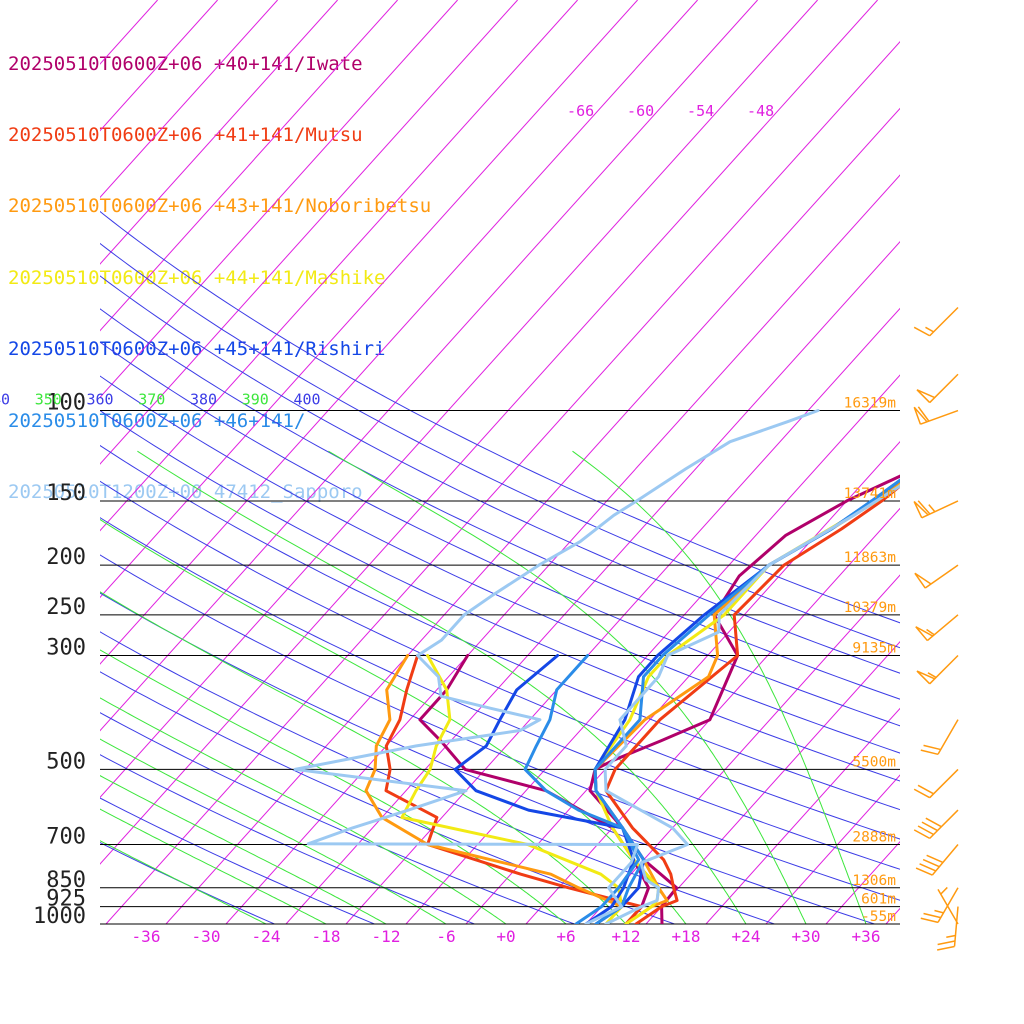 This screenshot has width=1024, height=1024. What do you see at coordinates (66, 403) in the screenshot?
I see `pressure-label: 100` at bounding box center [66, 403].